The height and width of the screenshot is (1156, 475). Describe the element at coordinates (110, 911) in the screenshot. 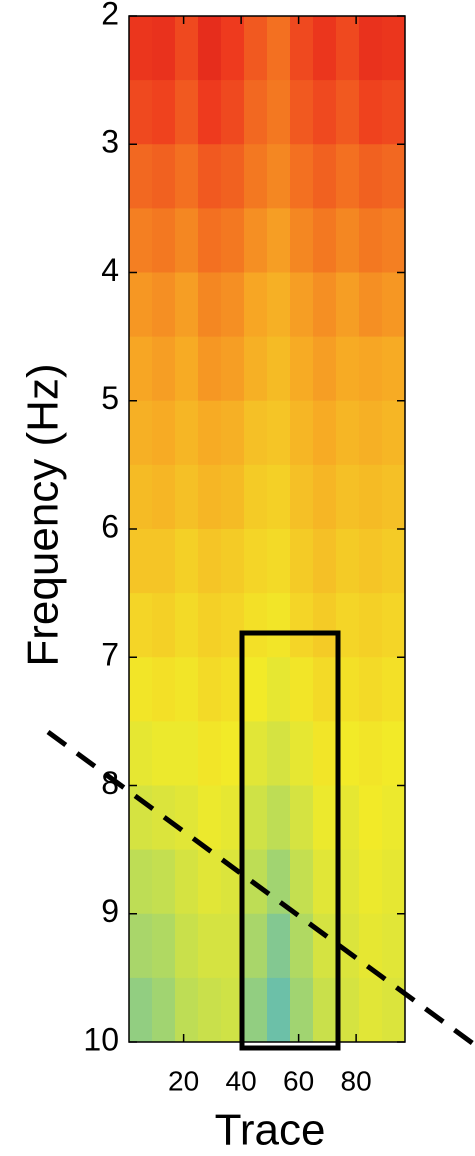

I see `y-tick-label: 9` at that location.